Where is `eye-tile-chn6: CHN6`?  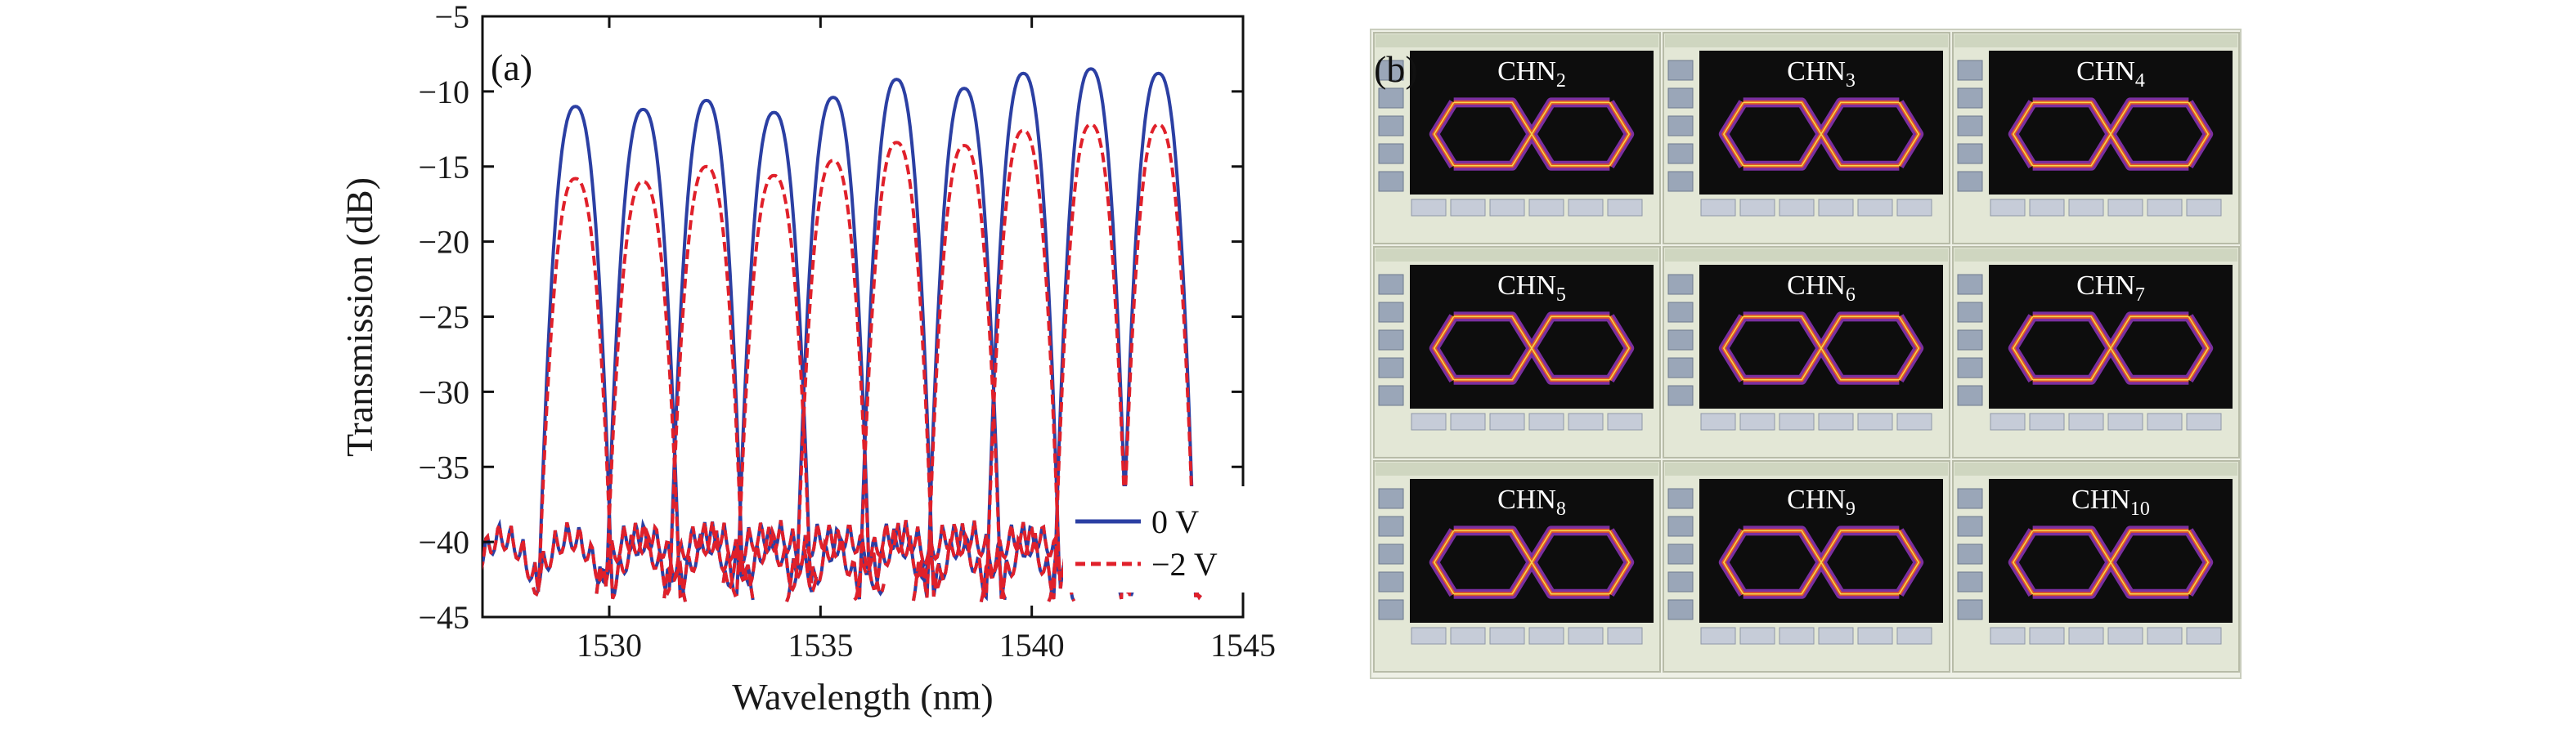 eye-tile-chn6: CHN6 is located at coordinates (1806, 352).